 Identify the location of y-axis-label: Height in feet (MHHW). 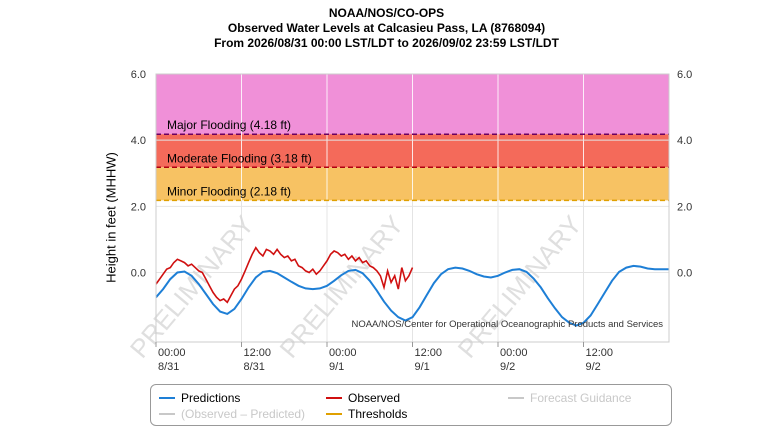
(111, 217).